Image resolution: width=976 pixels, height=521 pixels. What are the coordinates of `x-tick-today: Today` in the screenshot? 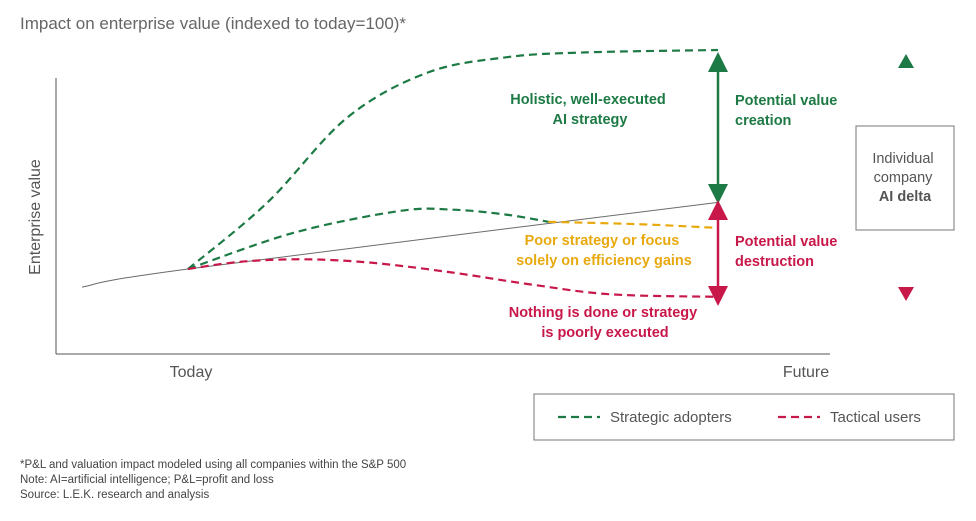 It's located at (191, 372).